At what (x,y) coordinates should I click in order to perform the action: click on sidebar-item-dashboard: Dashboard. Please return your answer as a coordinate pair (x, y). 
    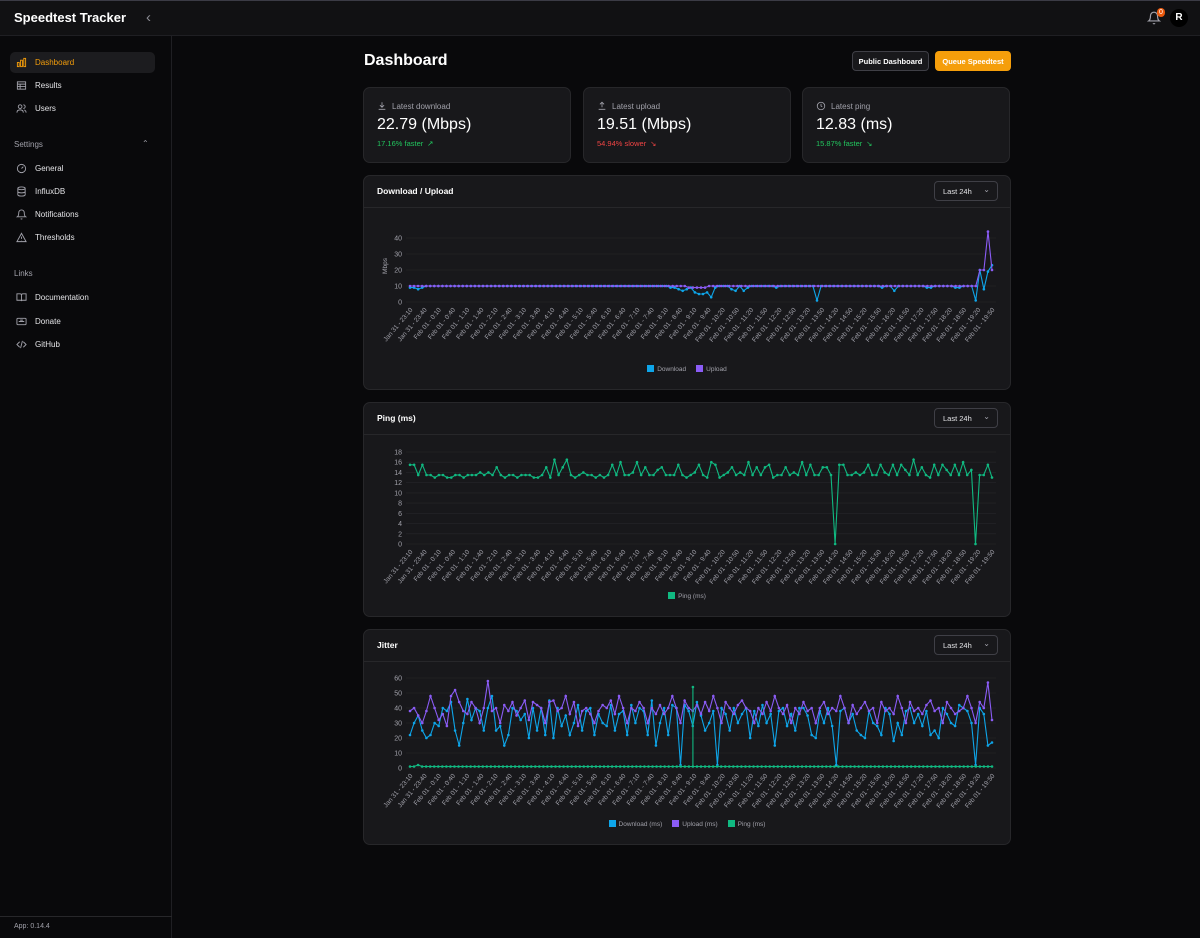
    Looking at the image, I should click on (82, 62).